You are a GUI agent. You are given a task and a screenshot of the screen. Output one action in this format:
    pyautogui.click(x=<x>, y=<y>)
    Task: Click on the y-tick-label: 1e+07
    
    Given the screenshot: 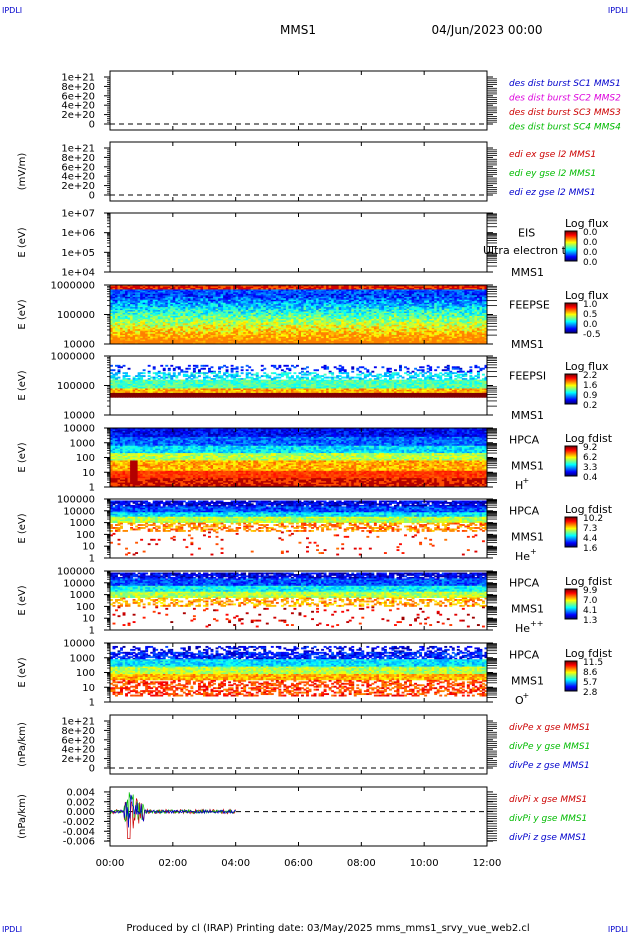 What is the action you would take?
    pyautogui.click(x=78, y=214)
    